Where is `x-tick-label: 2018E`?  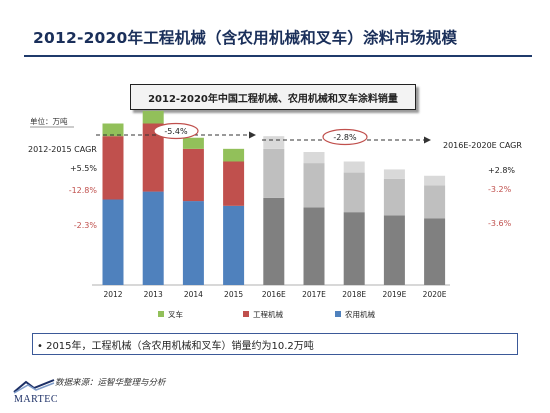 x-tick-label: 2018E is located at coordinates (354, 294).